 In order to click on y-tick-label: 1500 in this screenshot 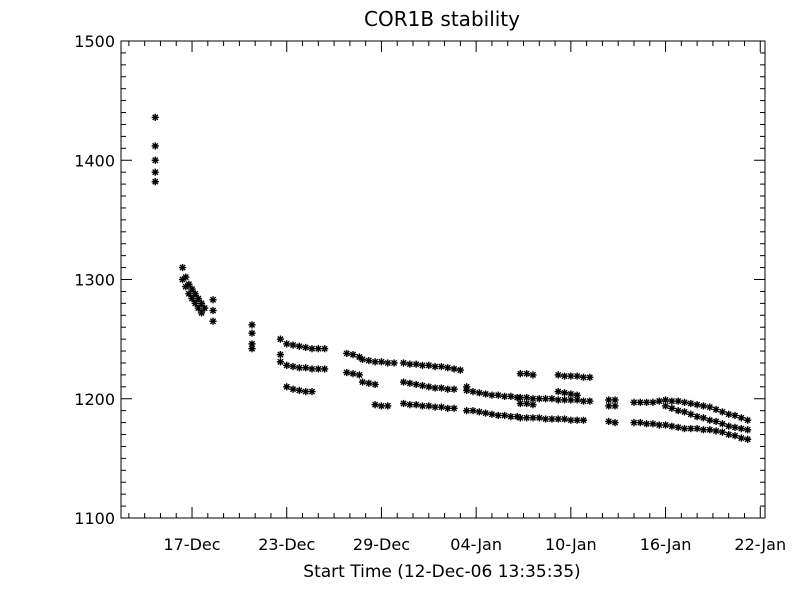, I will do `click(94, 41)`.